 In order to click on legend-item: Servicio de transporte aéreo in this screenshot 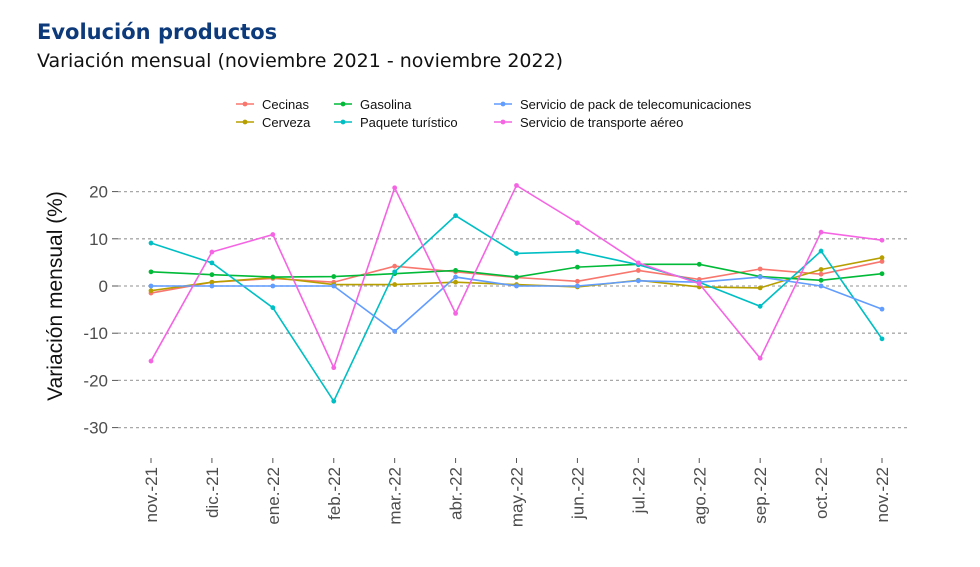, I will do `click(588, 122)`.